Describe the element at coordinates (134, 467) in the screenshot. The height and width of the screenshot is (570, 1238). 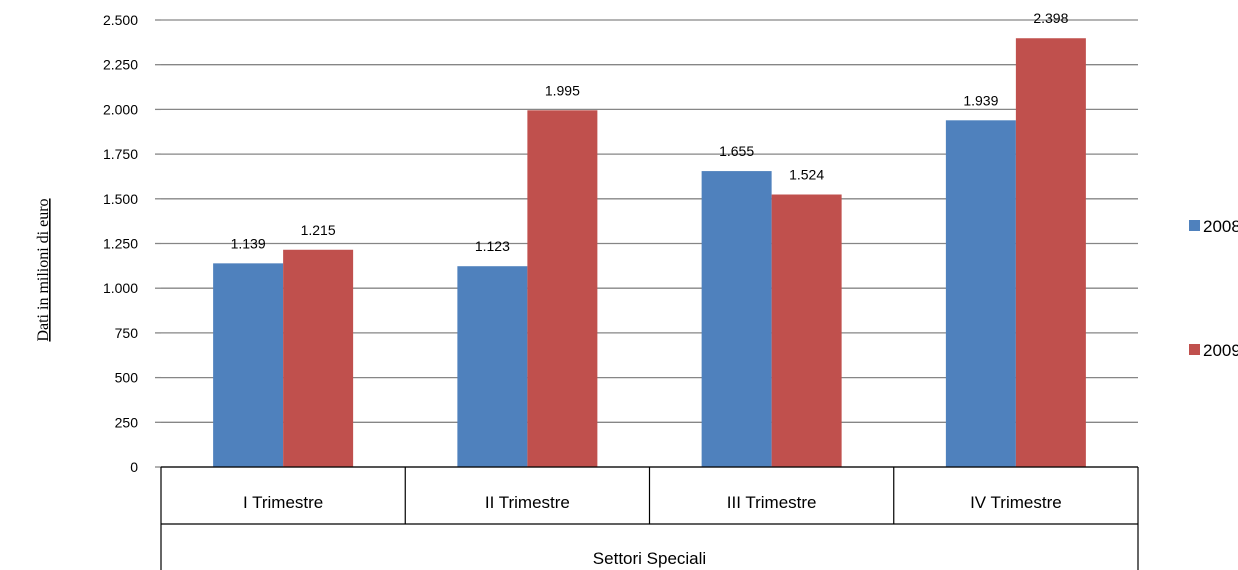
I see `y-tick-label: 0` at that location.